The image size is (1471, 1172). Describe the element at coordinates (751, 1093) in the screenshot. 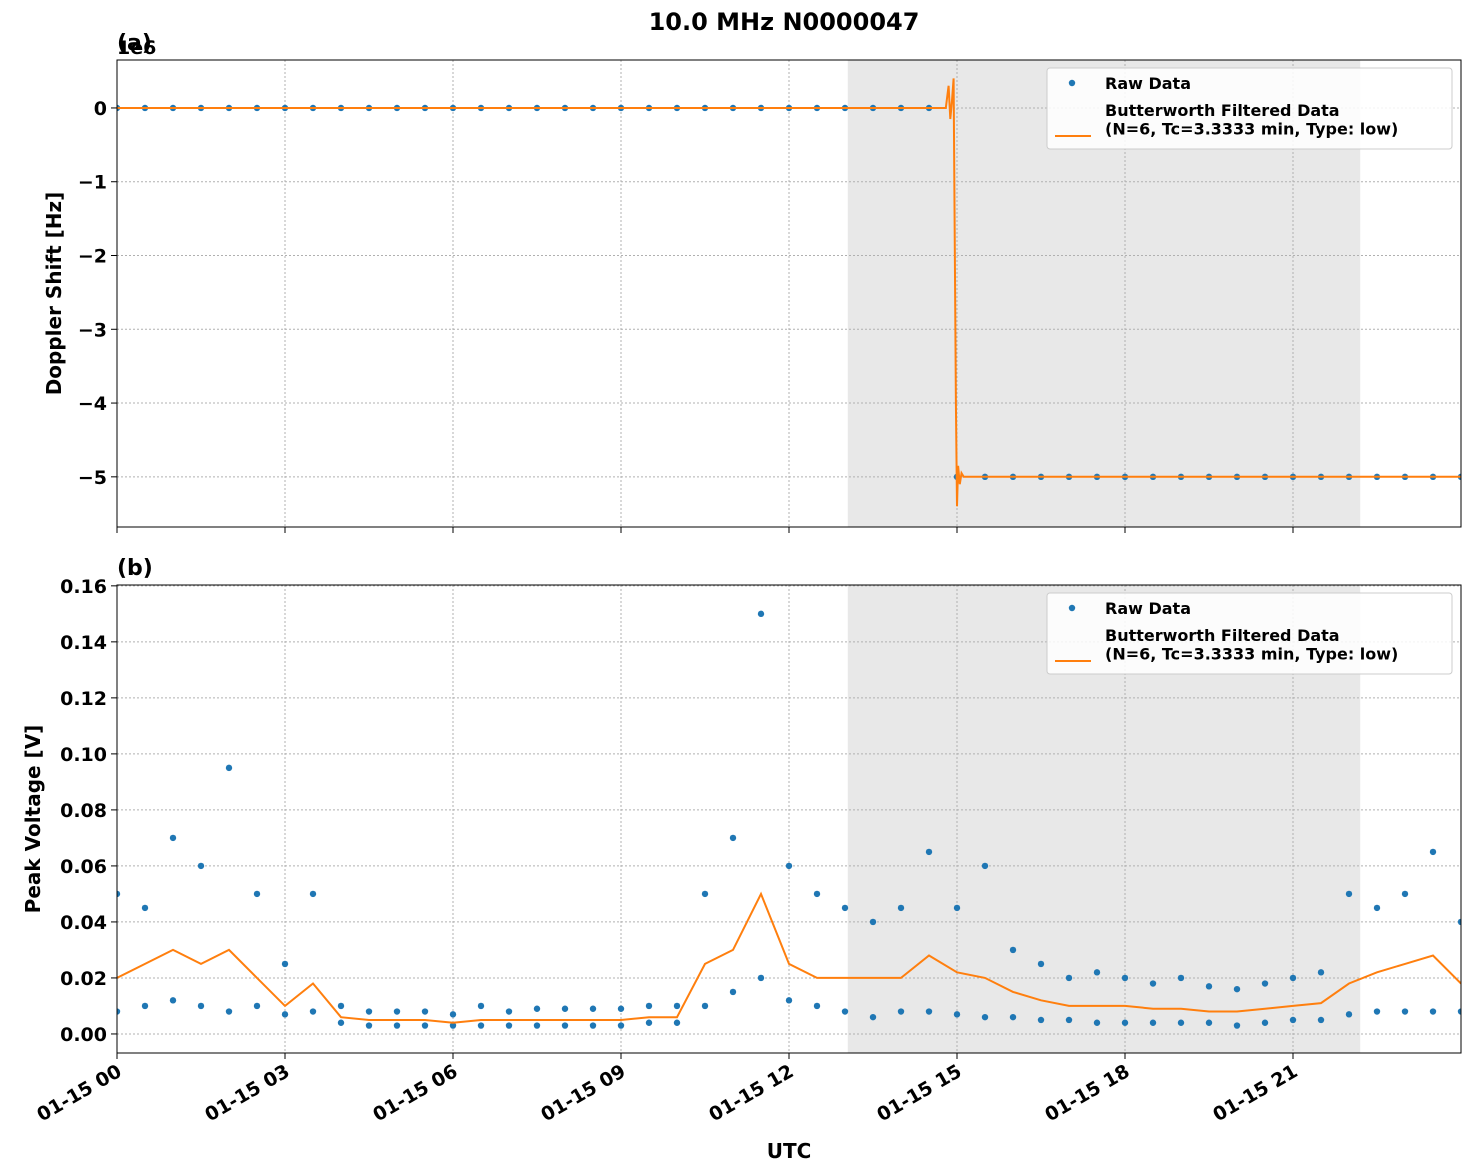

I see `x-tick-label: 01-15 12` at that location.